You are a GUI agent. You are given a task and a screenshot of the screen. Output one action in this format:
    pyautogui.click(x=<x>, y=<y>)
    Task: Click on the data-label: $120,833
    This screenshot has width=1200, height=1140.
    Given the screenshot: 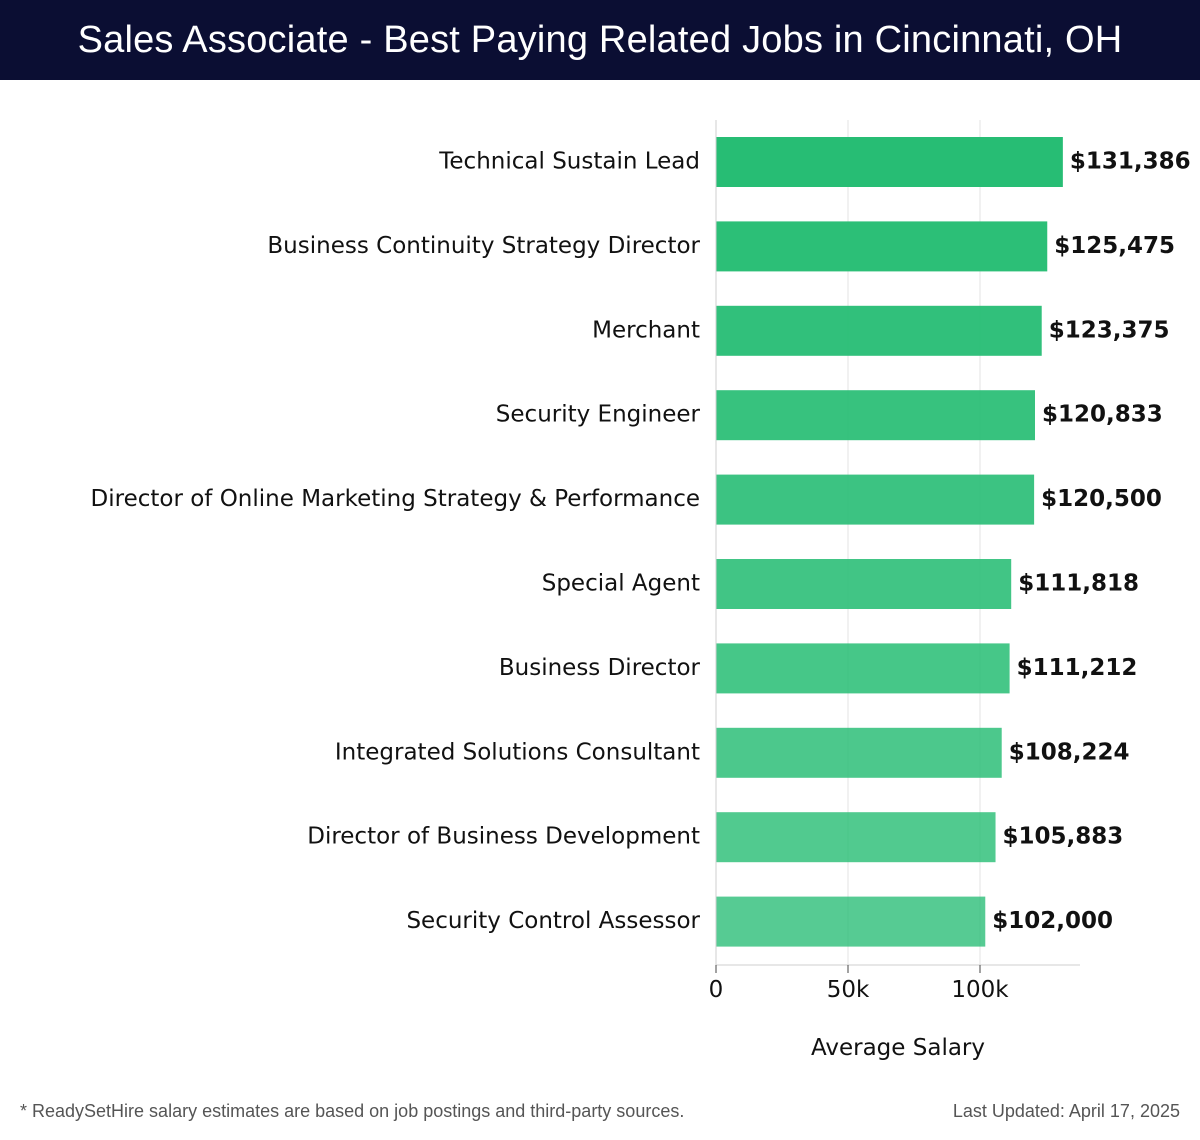 What is the action you would take?
    pyautogui.click(x=1102, y=415)
    